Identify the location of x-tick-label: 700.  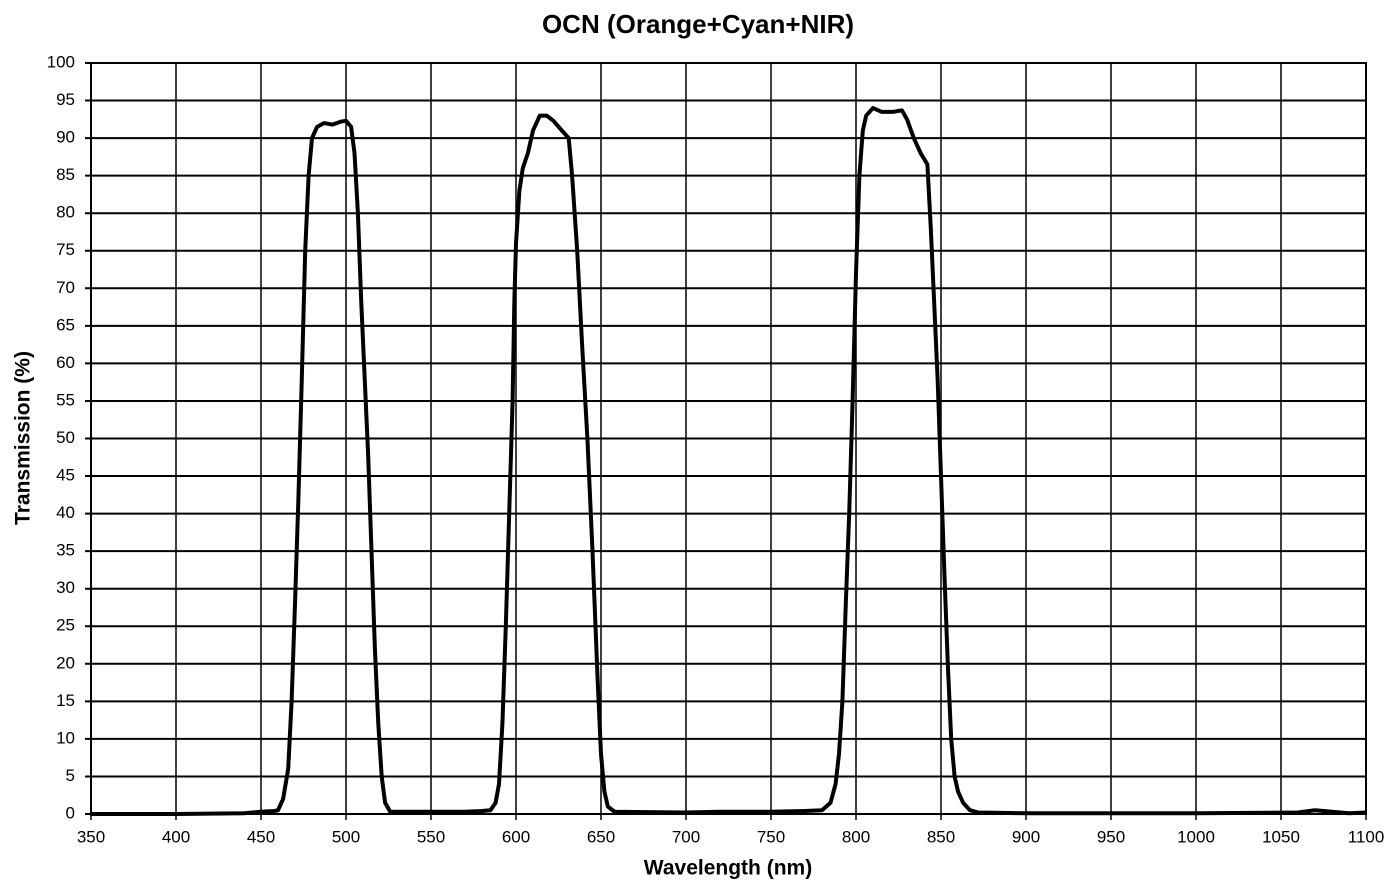
(686, 836).